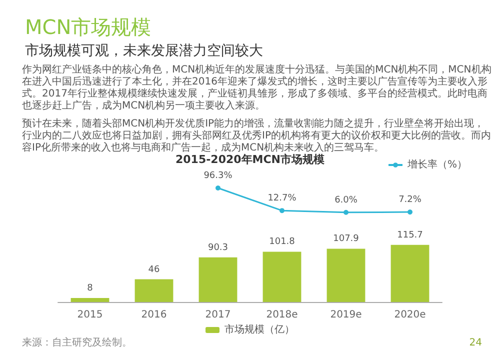 Image resolution: width=500 pixels, height=362 pixels. Describe the element at coordinates (410, 315) in the screenshot. I see `x-tick-label: 2020e` at that location.